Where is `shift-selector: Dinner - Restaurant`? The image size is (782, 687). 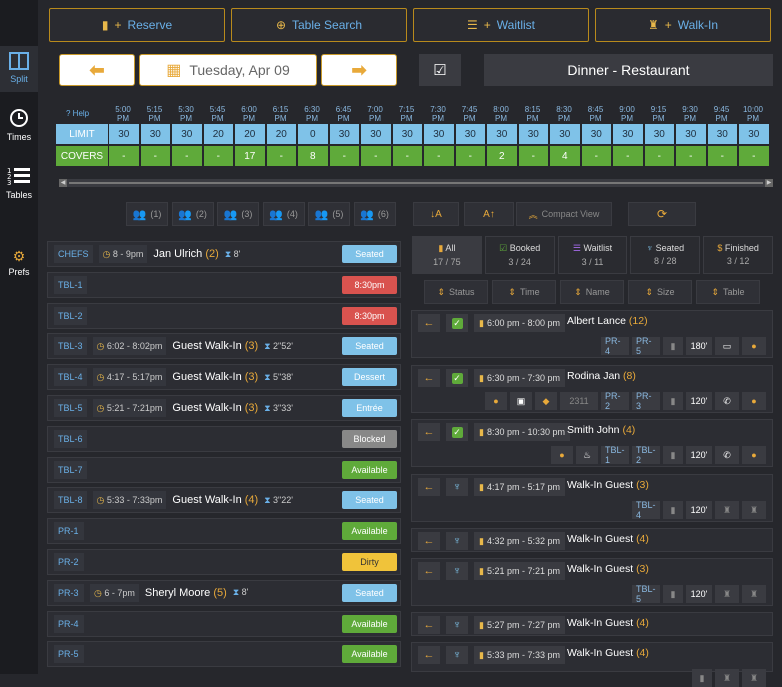
shift-selector: Dinner - Restaurant is located at coordinates (628, 70).